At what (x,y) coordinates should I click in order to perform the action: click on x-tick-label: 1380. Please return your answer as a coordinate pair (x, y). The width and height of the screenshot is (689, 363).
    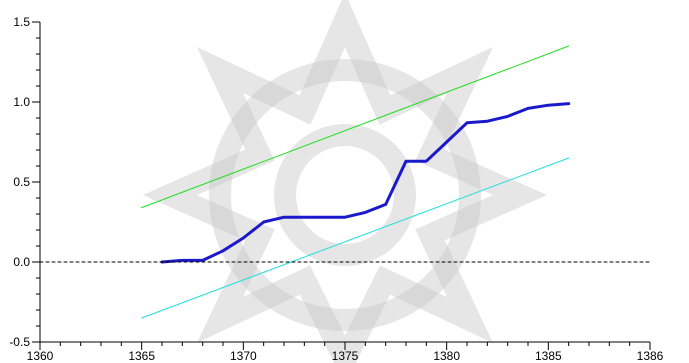
    Looking at the image, I should click on (446, 356).